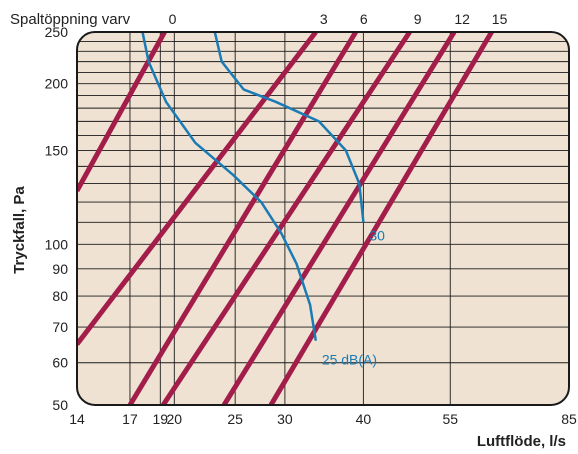 The width and height of the screenshot is (578, 454). I want to click on opening-label-0: 0, so click(173, 19).